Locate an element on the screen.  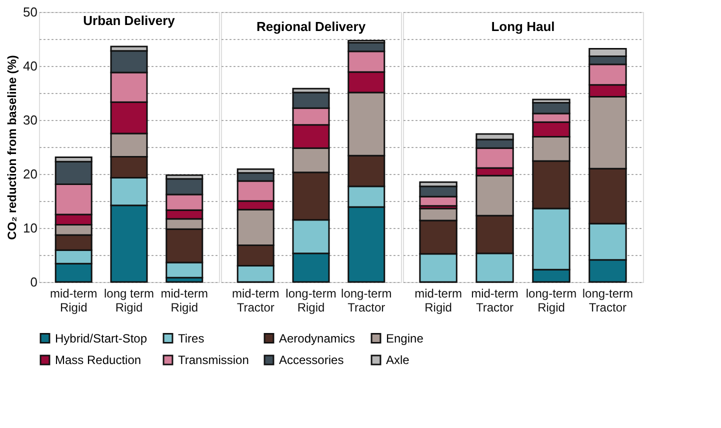
text: Long Haul is located at coordinates (523, 26).